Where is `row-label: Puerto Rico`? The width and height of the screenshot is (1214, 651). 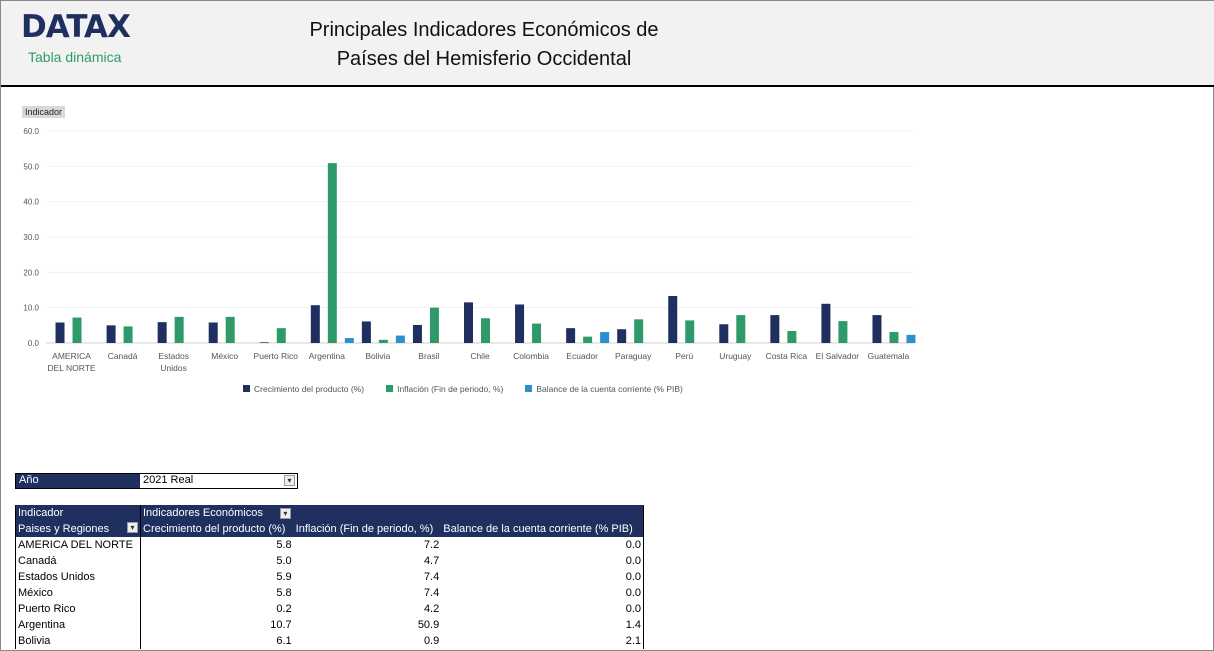
row-label: Puerto Rico is located at coordinates (78, 609).